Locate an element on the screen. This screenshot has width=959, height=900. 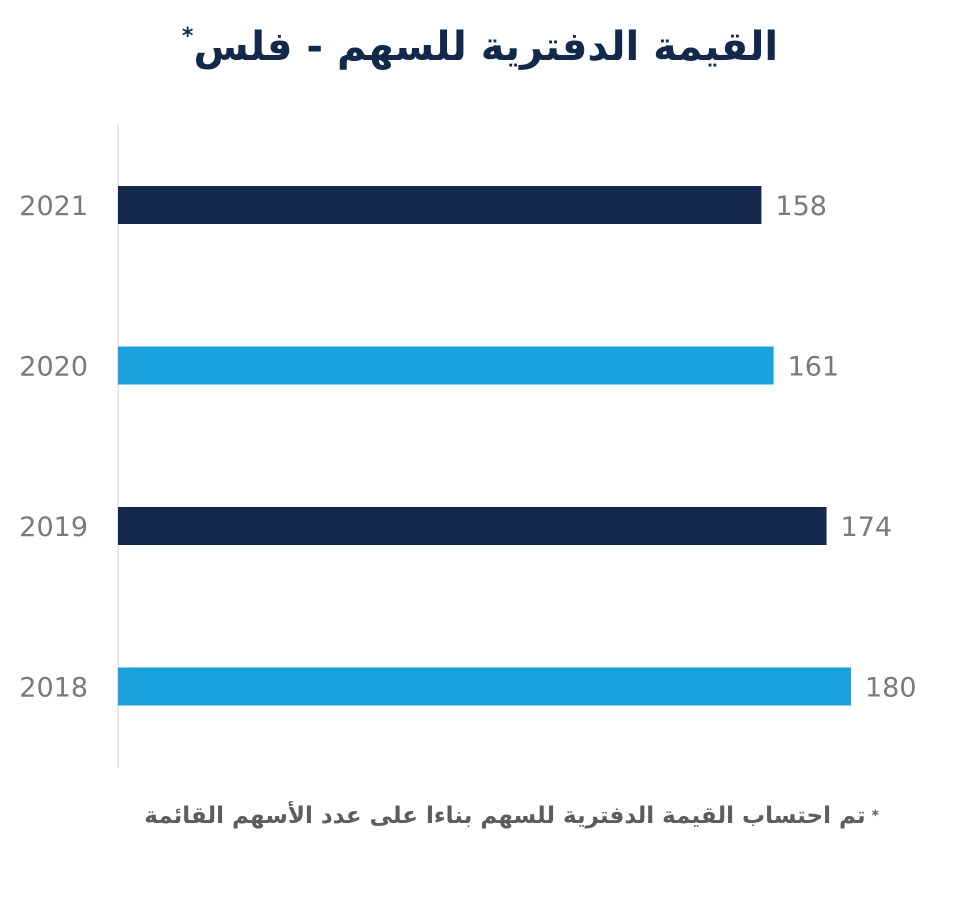
value-label-2019: 174 is located at coordinates (867, 527).